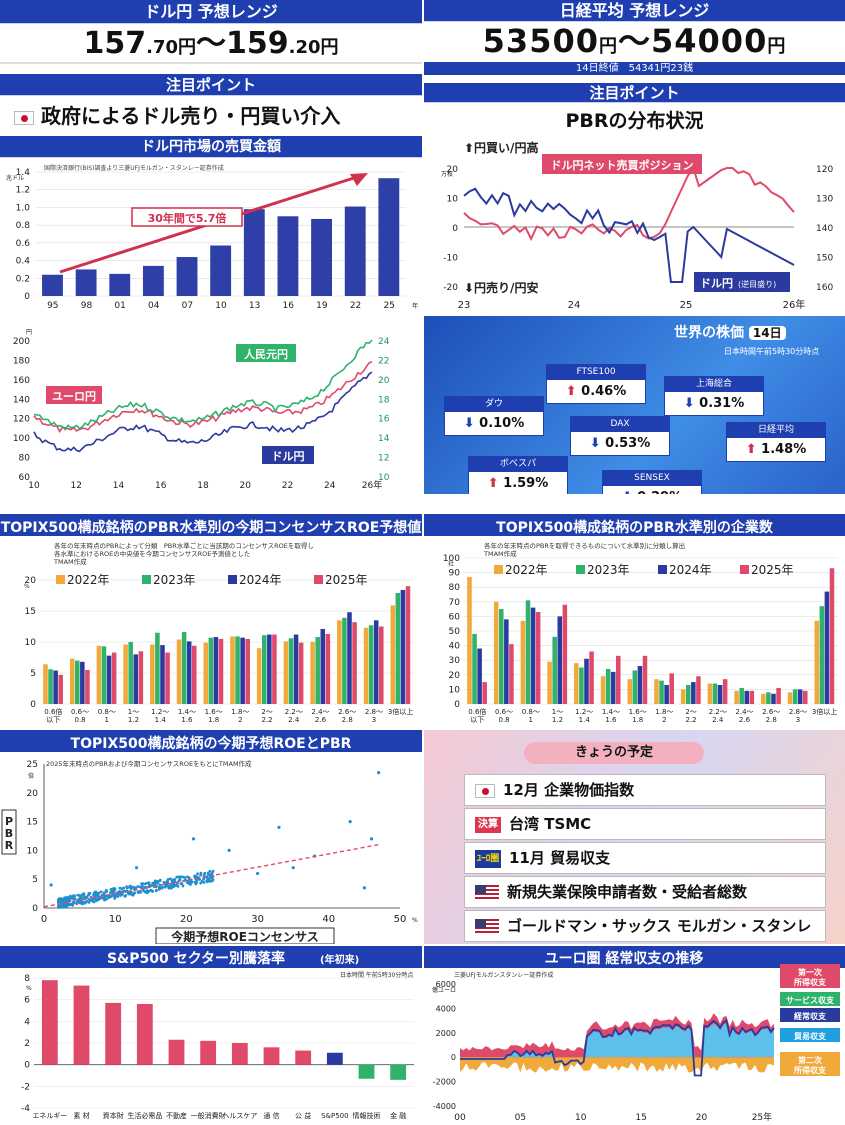  Describe the element at coordinates (31, 581) in the screenshot. I see `c5-ytick: 20` at that location.